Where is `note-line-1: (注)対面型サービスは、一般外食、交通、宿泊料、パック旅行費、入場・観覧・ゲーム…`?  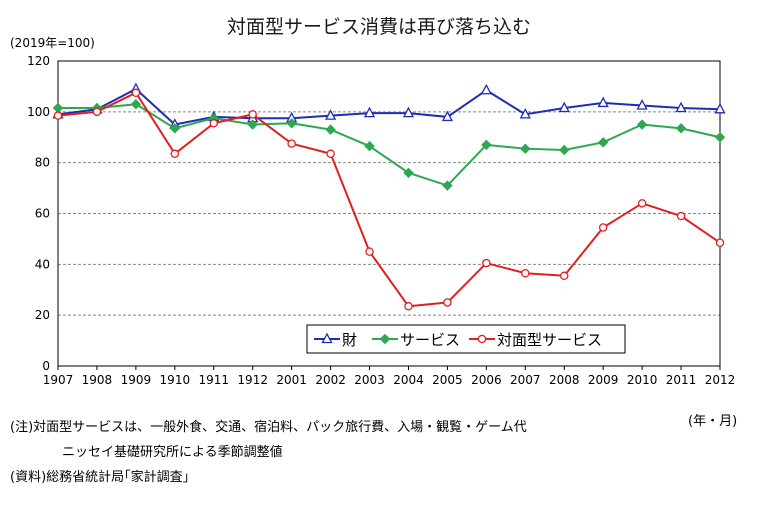
note-line-1: (注)対面型サービスは、一般外食、交通、宿泊料、パック旅行費、入場・観覧・ゲーム… is located at coordinates (268, 427).